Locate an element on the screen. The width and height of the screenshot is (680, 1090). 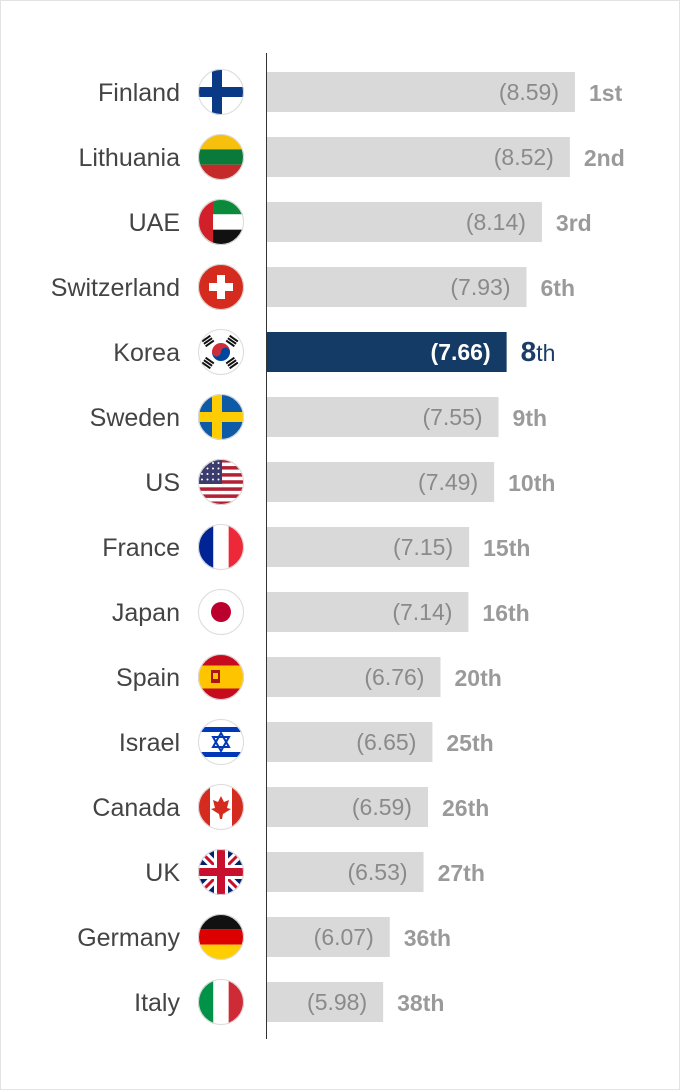
korea-flag-icon is located at coordinates (221, 352).